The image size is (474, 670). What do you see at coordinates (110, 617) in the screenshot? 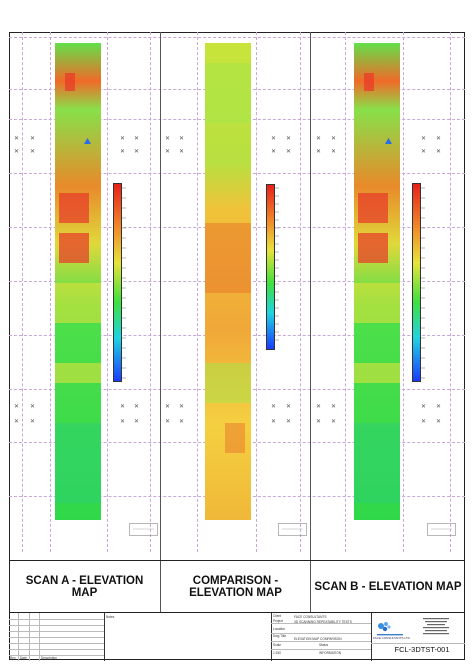
I see `notes-label: Notes` at bounding box center [110, 617].